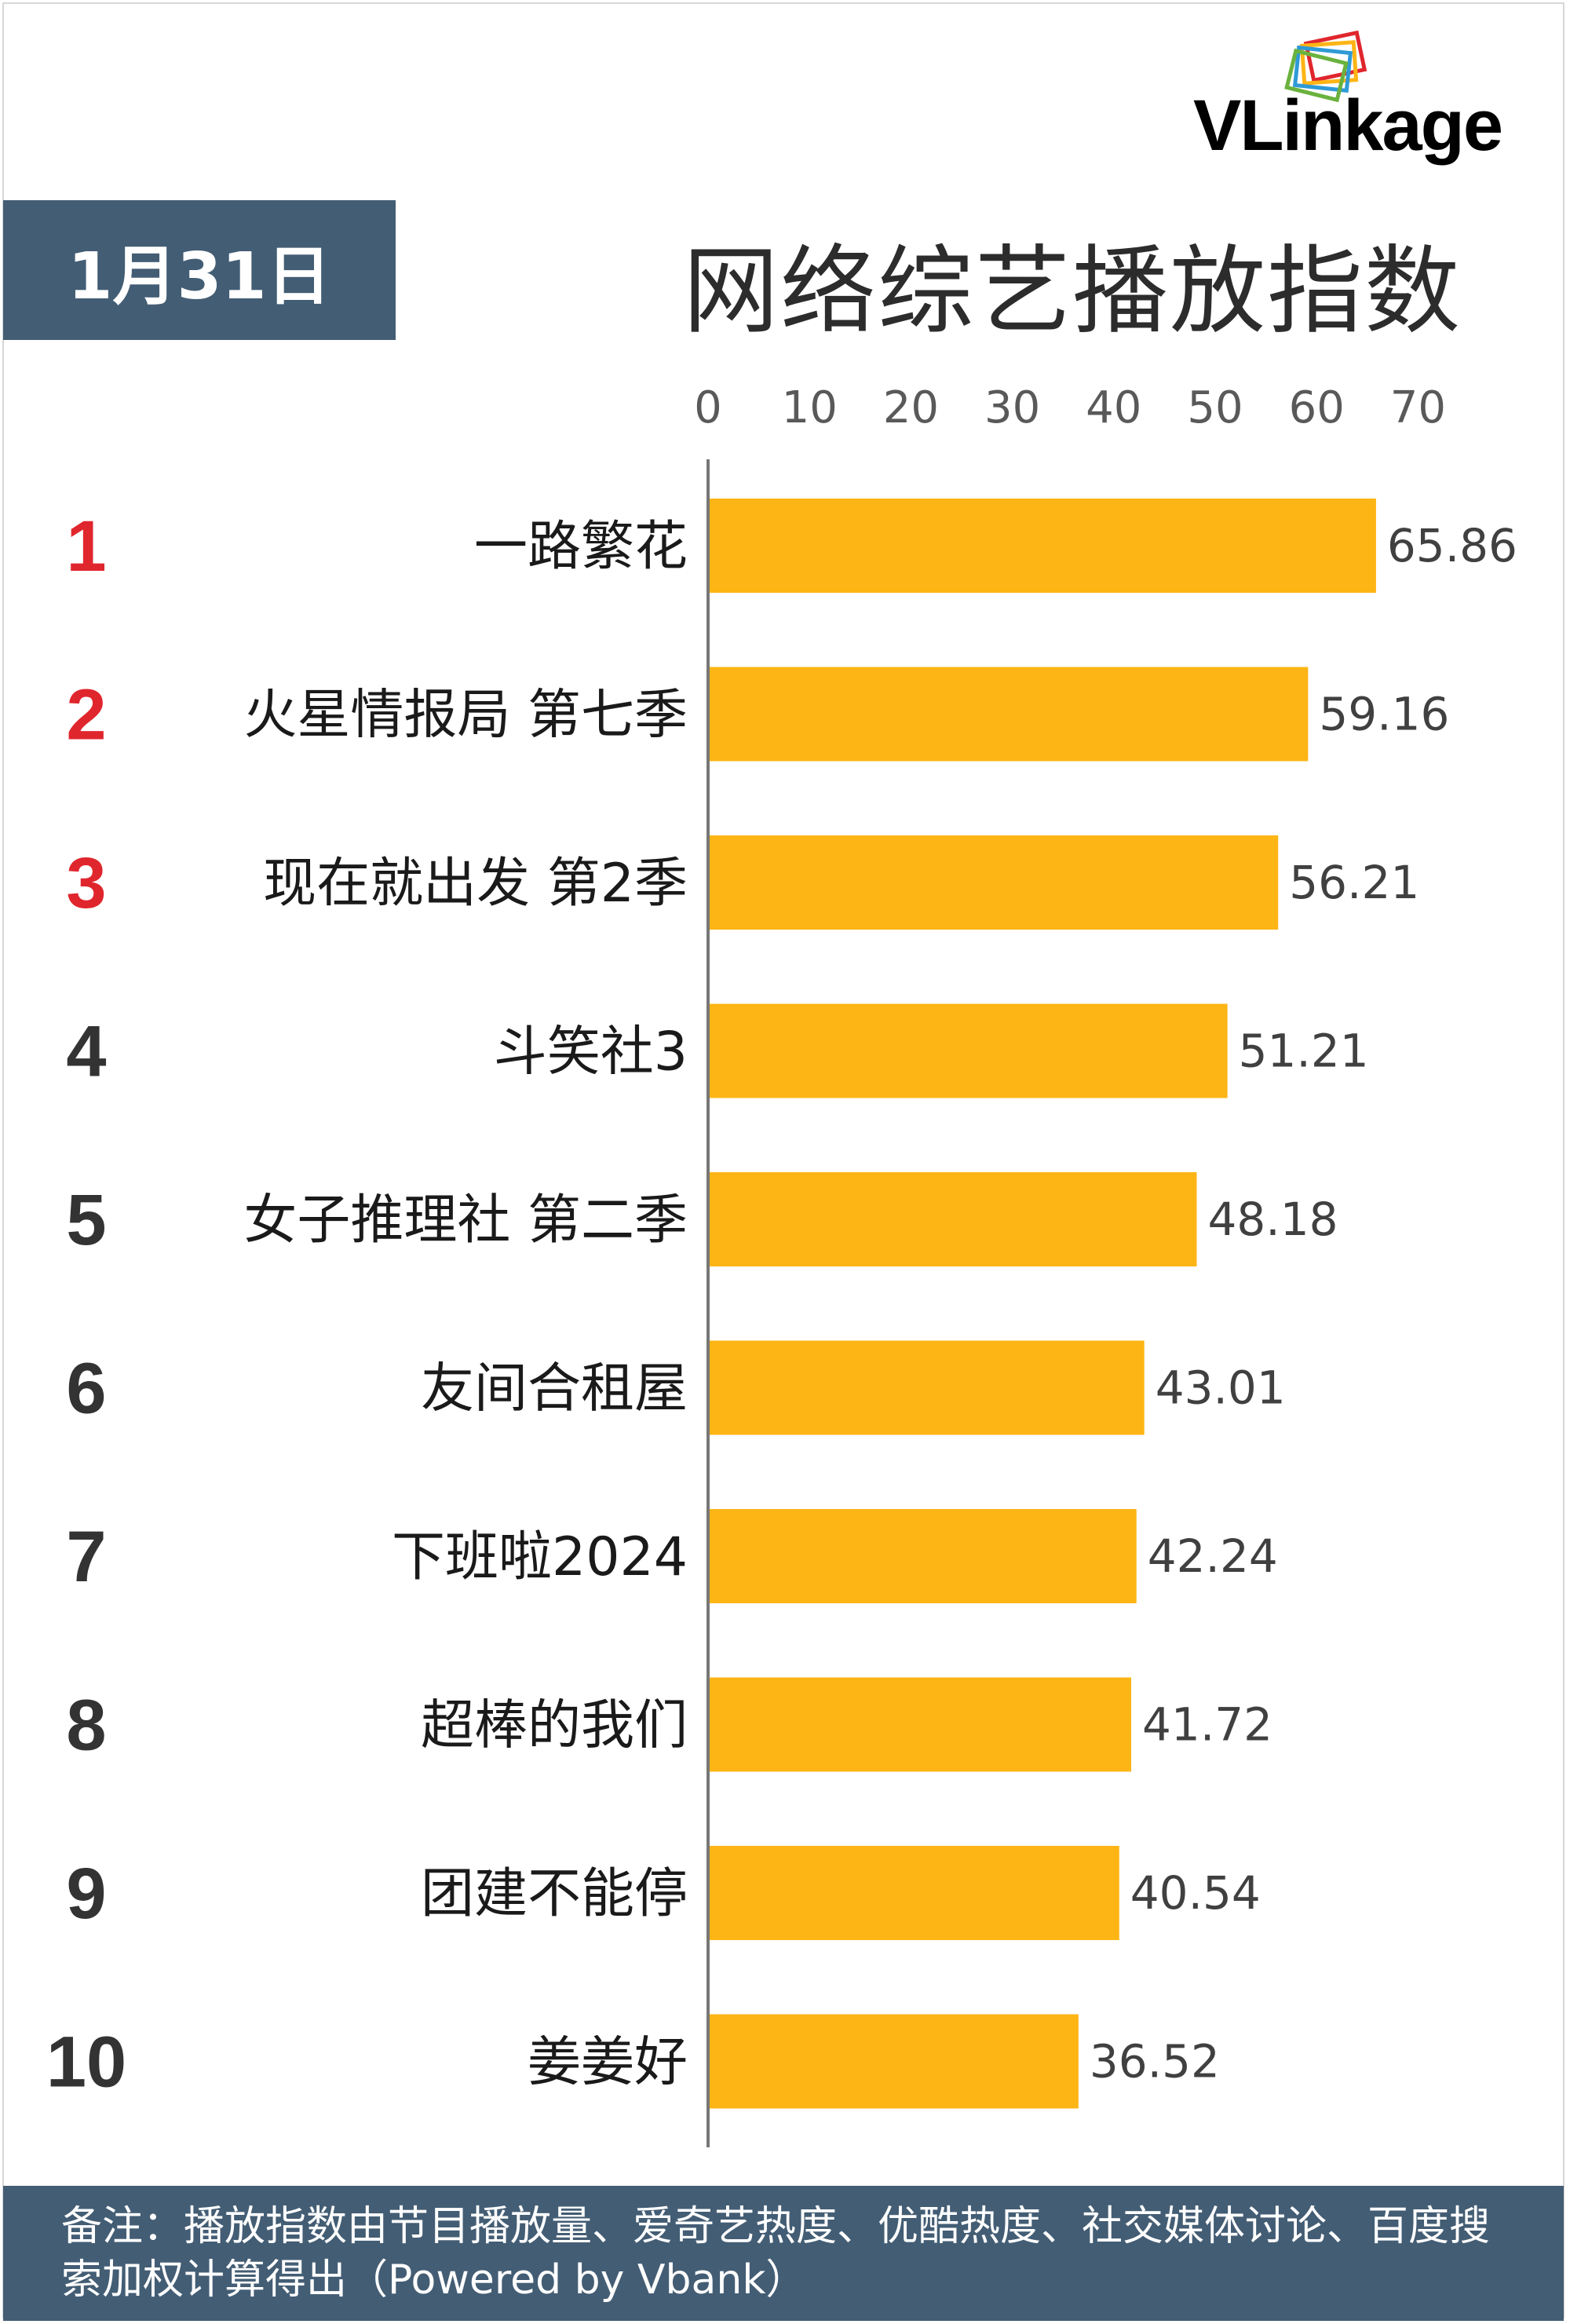  What do you see at coordinates (591, 1052) in the screenshot?
I see `category-label: 斗笑社3` at bounding box center [591, 1052].